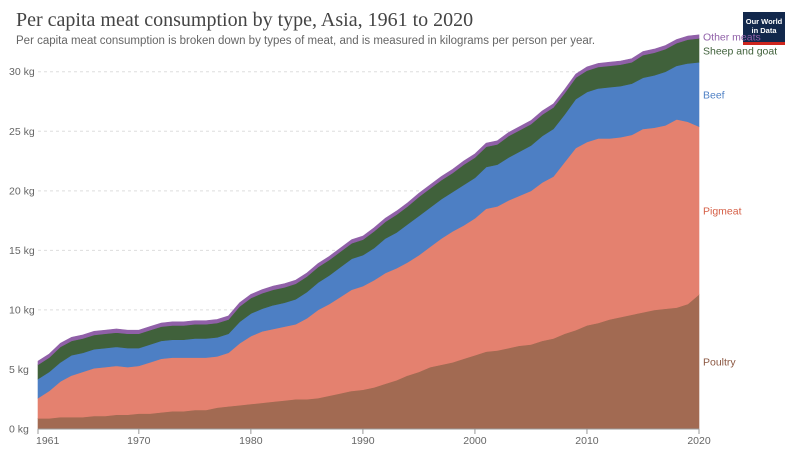  I want to click on x-tick-label: 2020, so click(699, 441).